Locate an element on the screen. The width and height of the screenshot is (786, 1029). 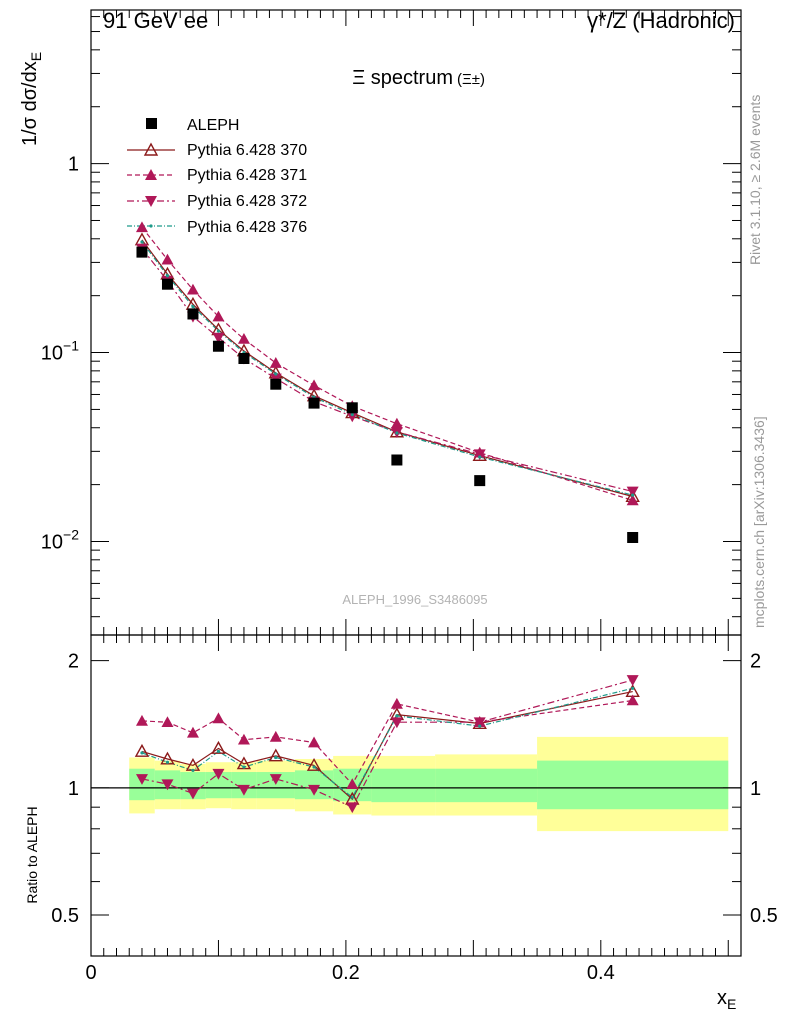
y-tick-label-0: 1 is located at coordinates (73, 165).